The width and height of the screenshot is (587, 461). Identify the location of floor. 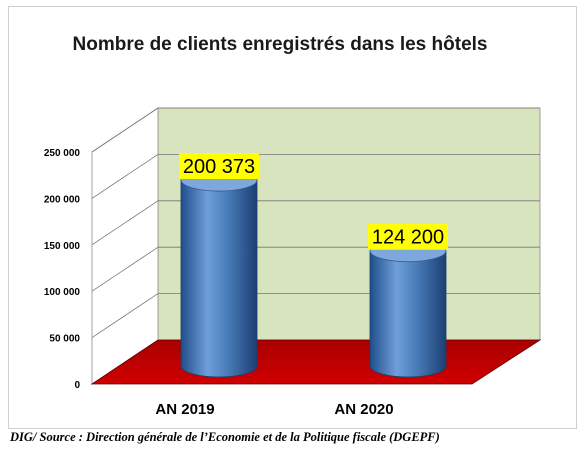
(316, 362).